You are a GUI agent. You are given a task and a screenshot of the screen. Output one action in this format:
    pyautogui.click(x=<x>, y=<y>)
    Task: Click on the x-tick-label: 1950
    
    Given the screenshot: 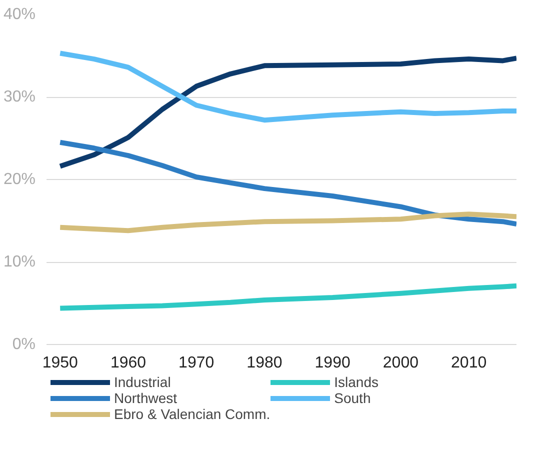 What is the action you would take?
    pyautogui.click(x=60, y=363)
    